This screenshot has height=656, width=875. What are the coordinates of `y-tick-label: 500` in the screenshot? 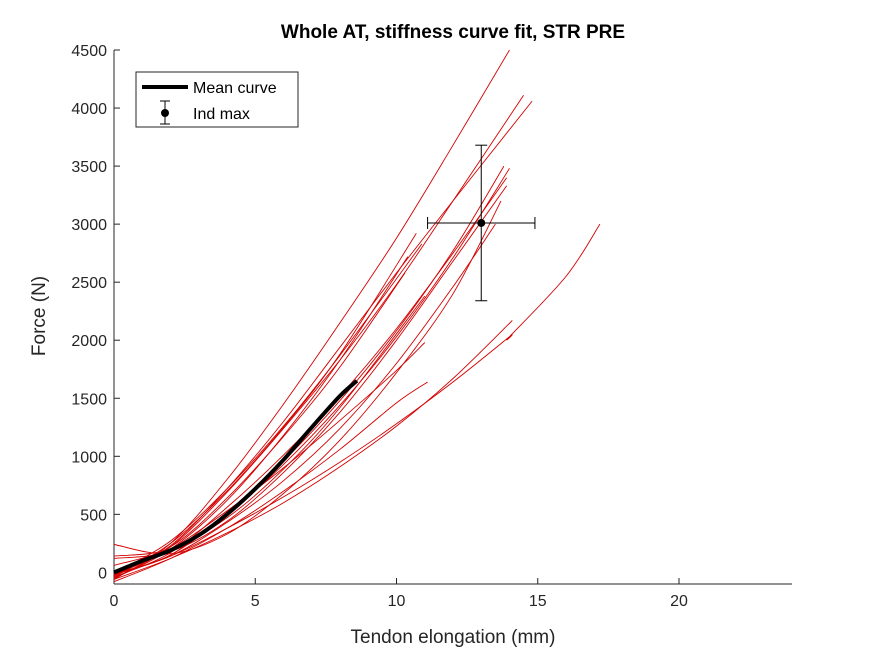 It's located at (93, 515).